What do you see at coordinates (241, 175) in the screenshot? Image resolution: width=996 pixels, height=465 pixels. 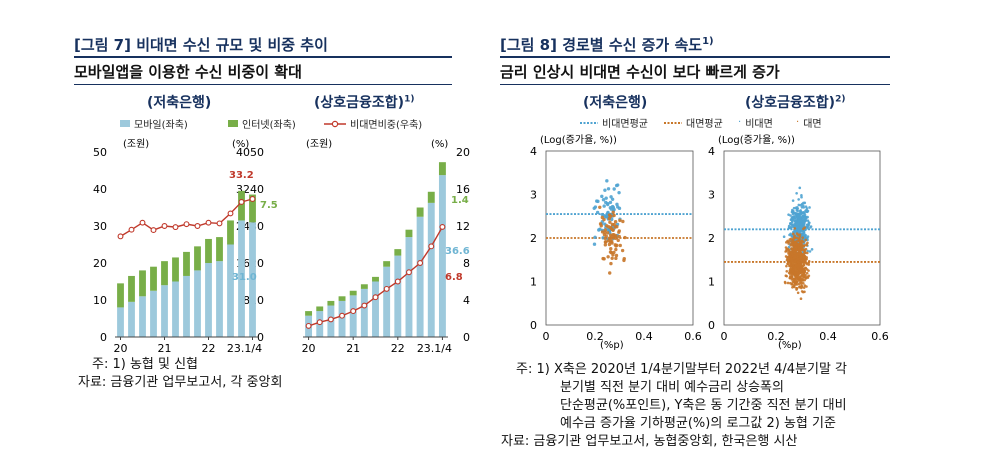 I see `data-label-share: 33.2` at bounding box center [241, 175].